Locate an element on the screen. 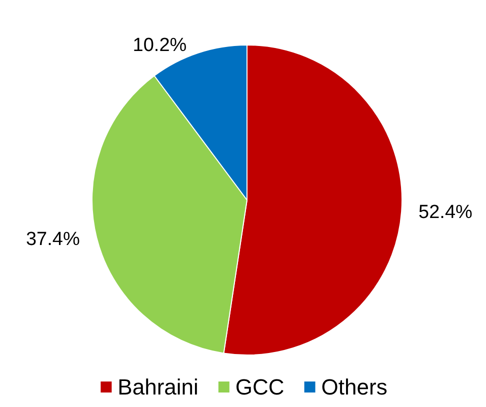 Image resolution: width=486 pixels, height=407 pixels. data-label: 37.4% is located at coordinates (53, 239).